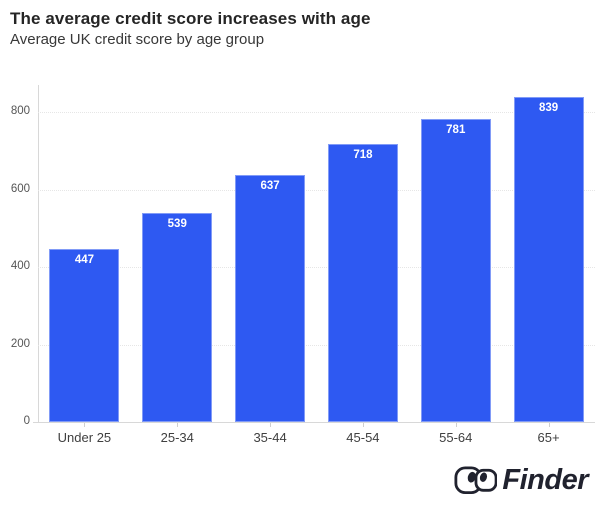 This screenshot has width=600, height=509. What do you see at coordinates (270, 437) in the screenshot?
I see `x-axis-label: 35-44` at bounding box center [270, 437].